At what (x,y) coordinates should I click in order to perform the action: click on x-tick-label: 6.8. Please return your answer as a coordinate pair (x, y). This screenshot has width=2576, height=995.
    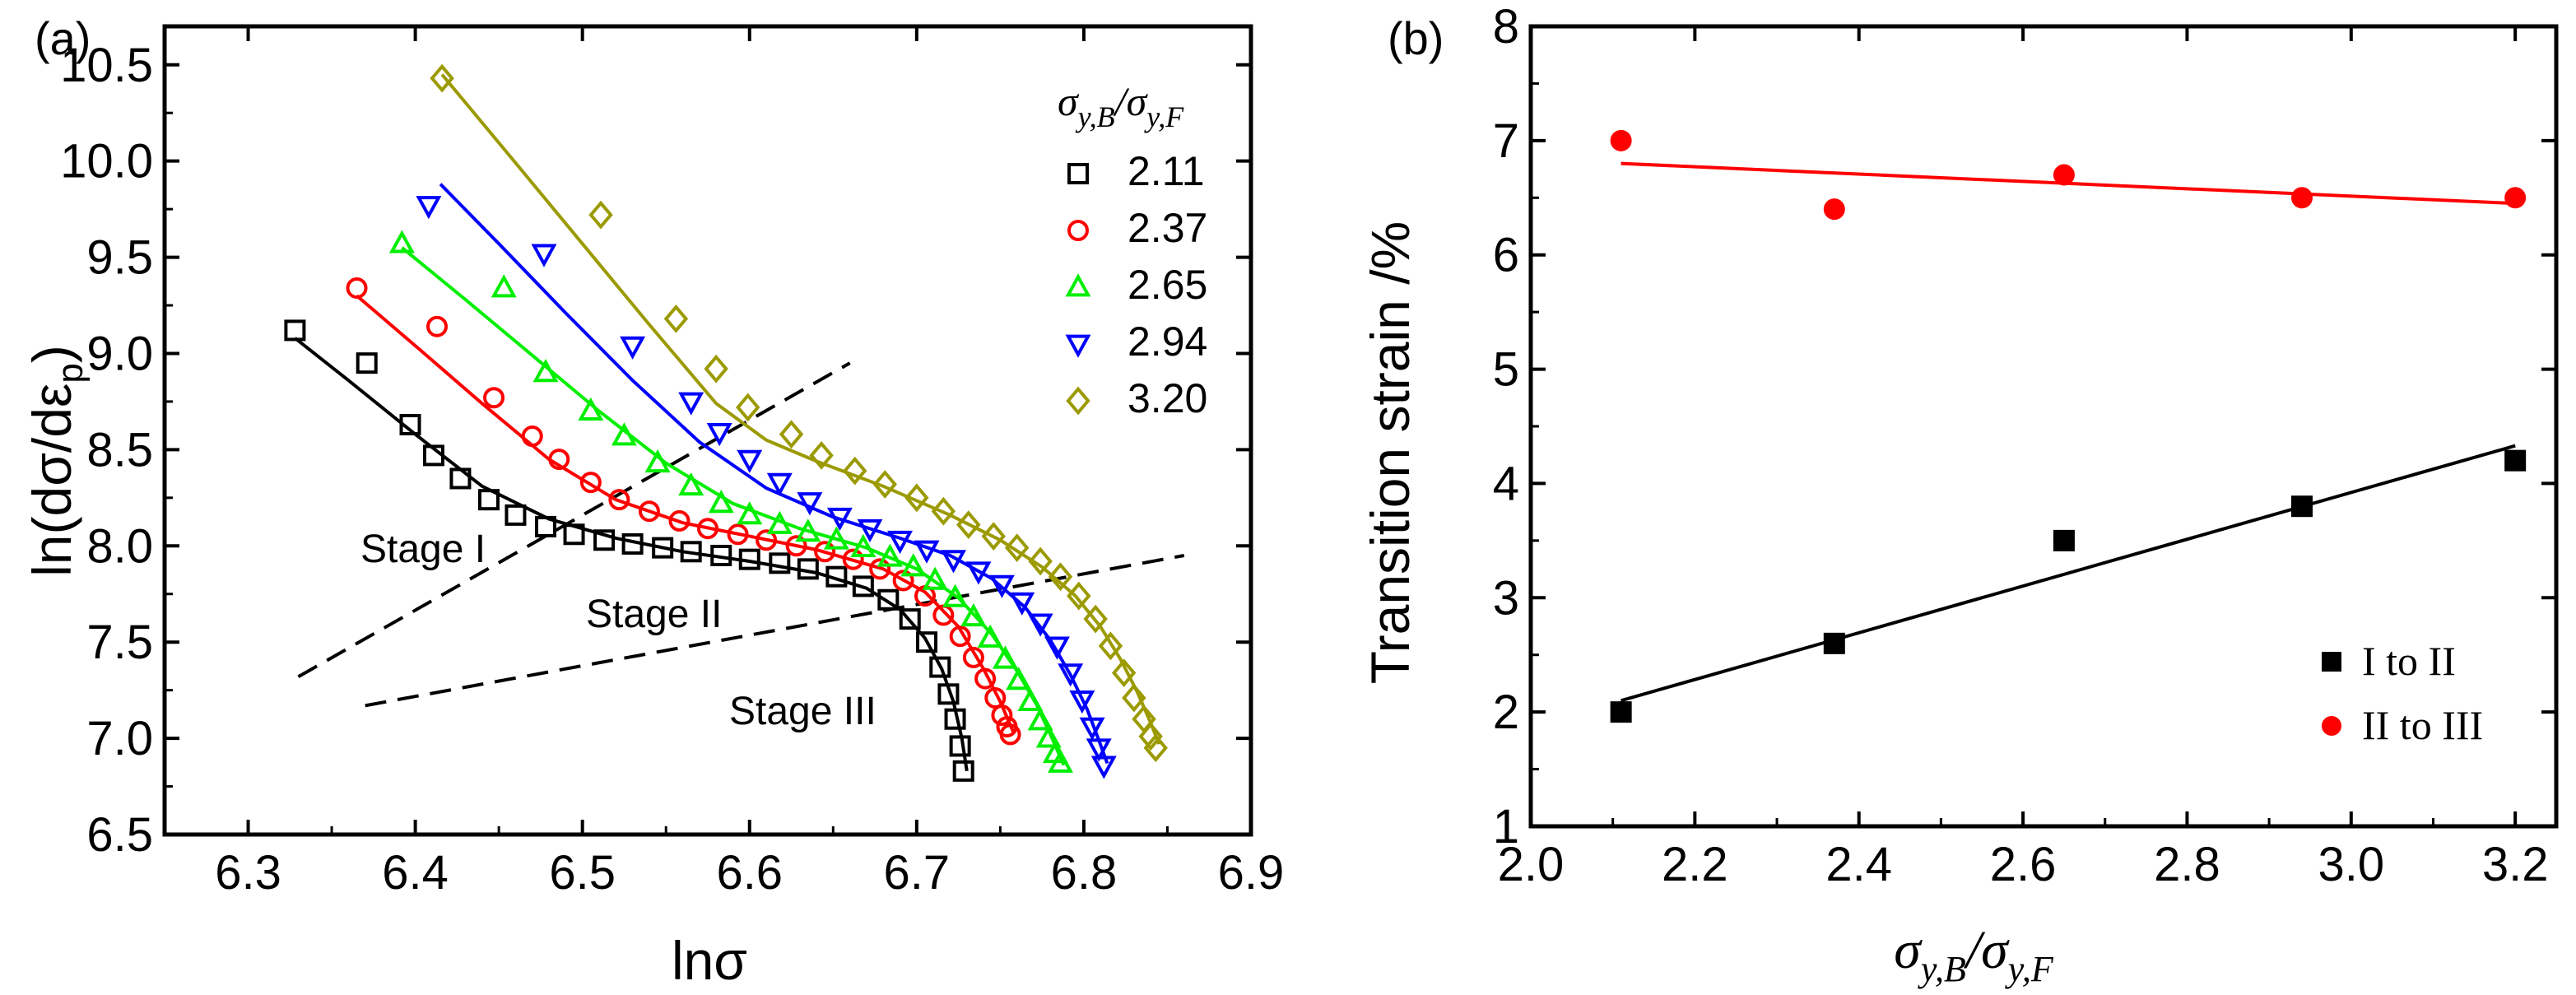
    Looking at the image, I should click on (1084, 873).